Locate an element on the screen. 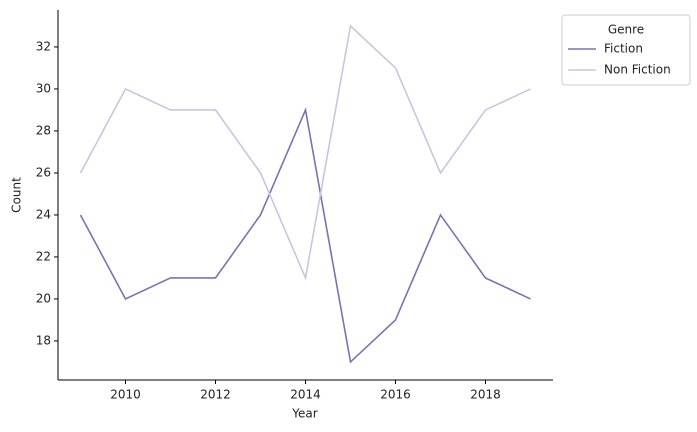  y-tick-label: 28 is located at coordinates (43, 130).